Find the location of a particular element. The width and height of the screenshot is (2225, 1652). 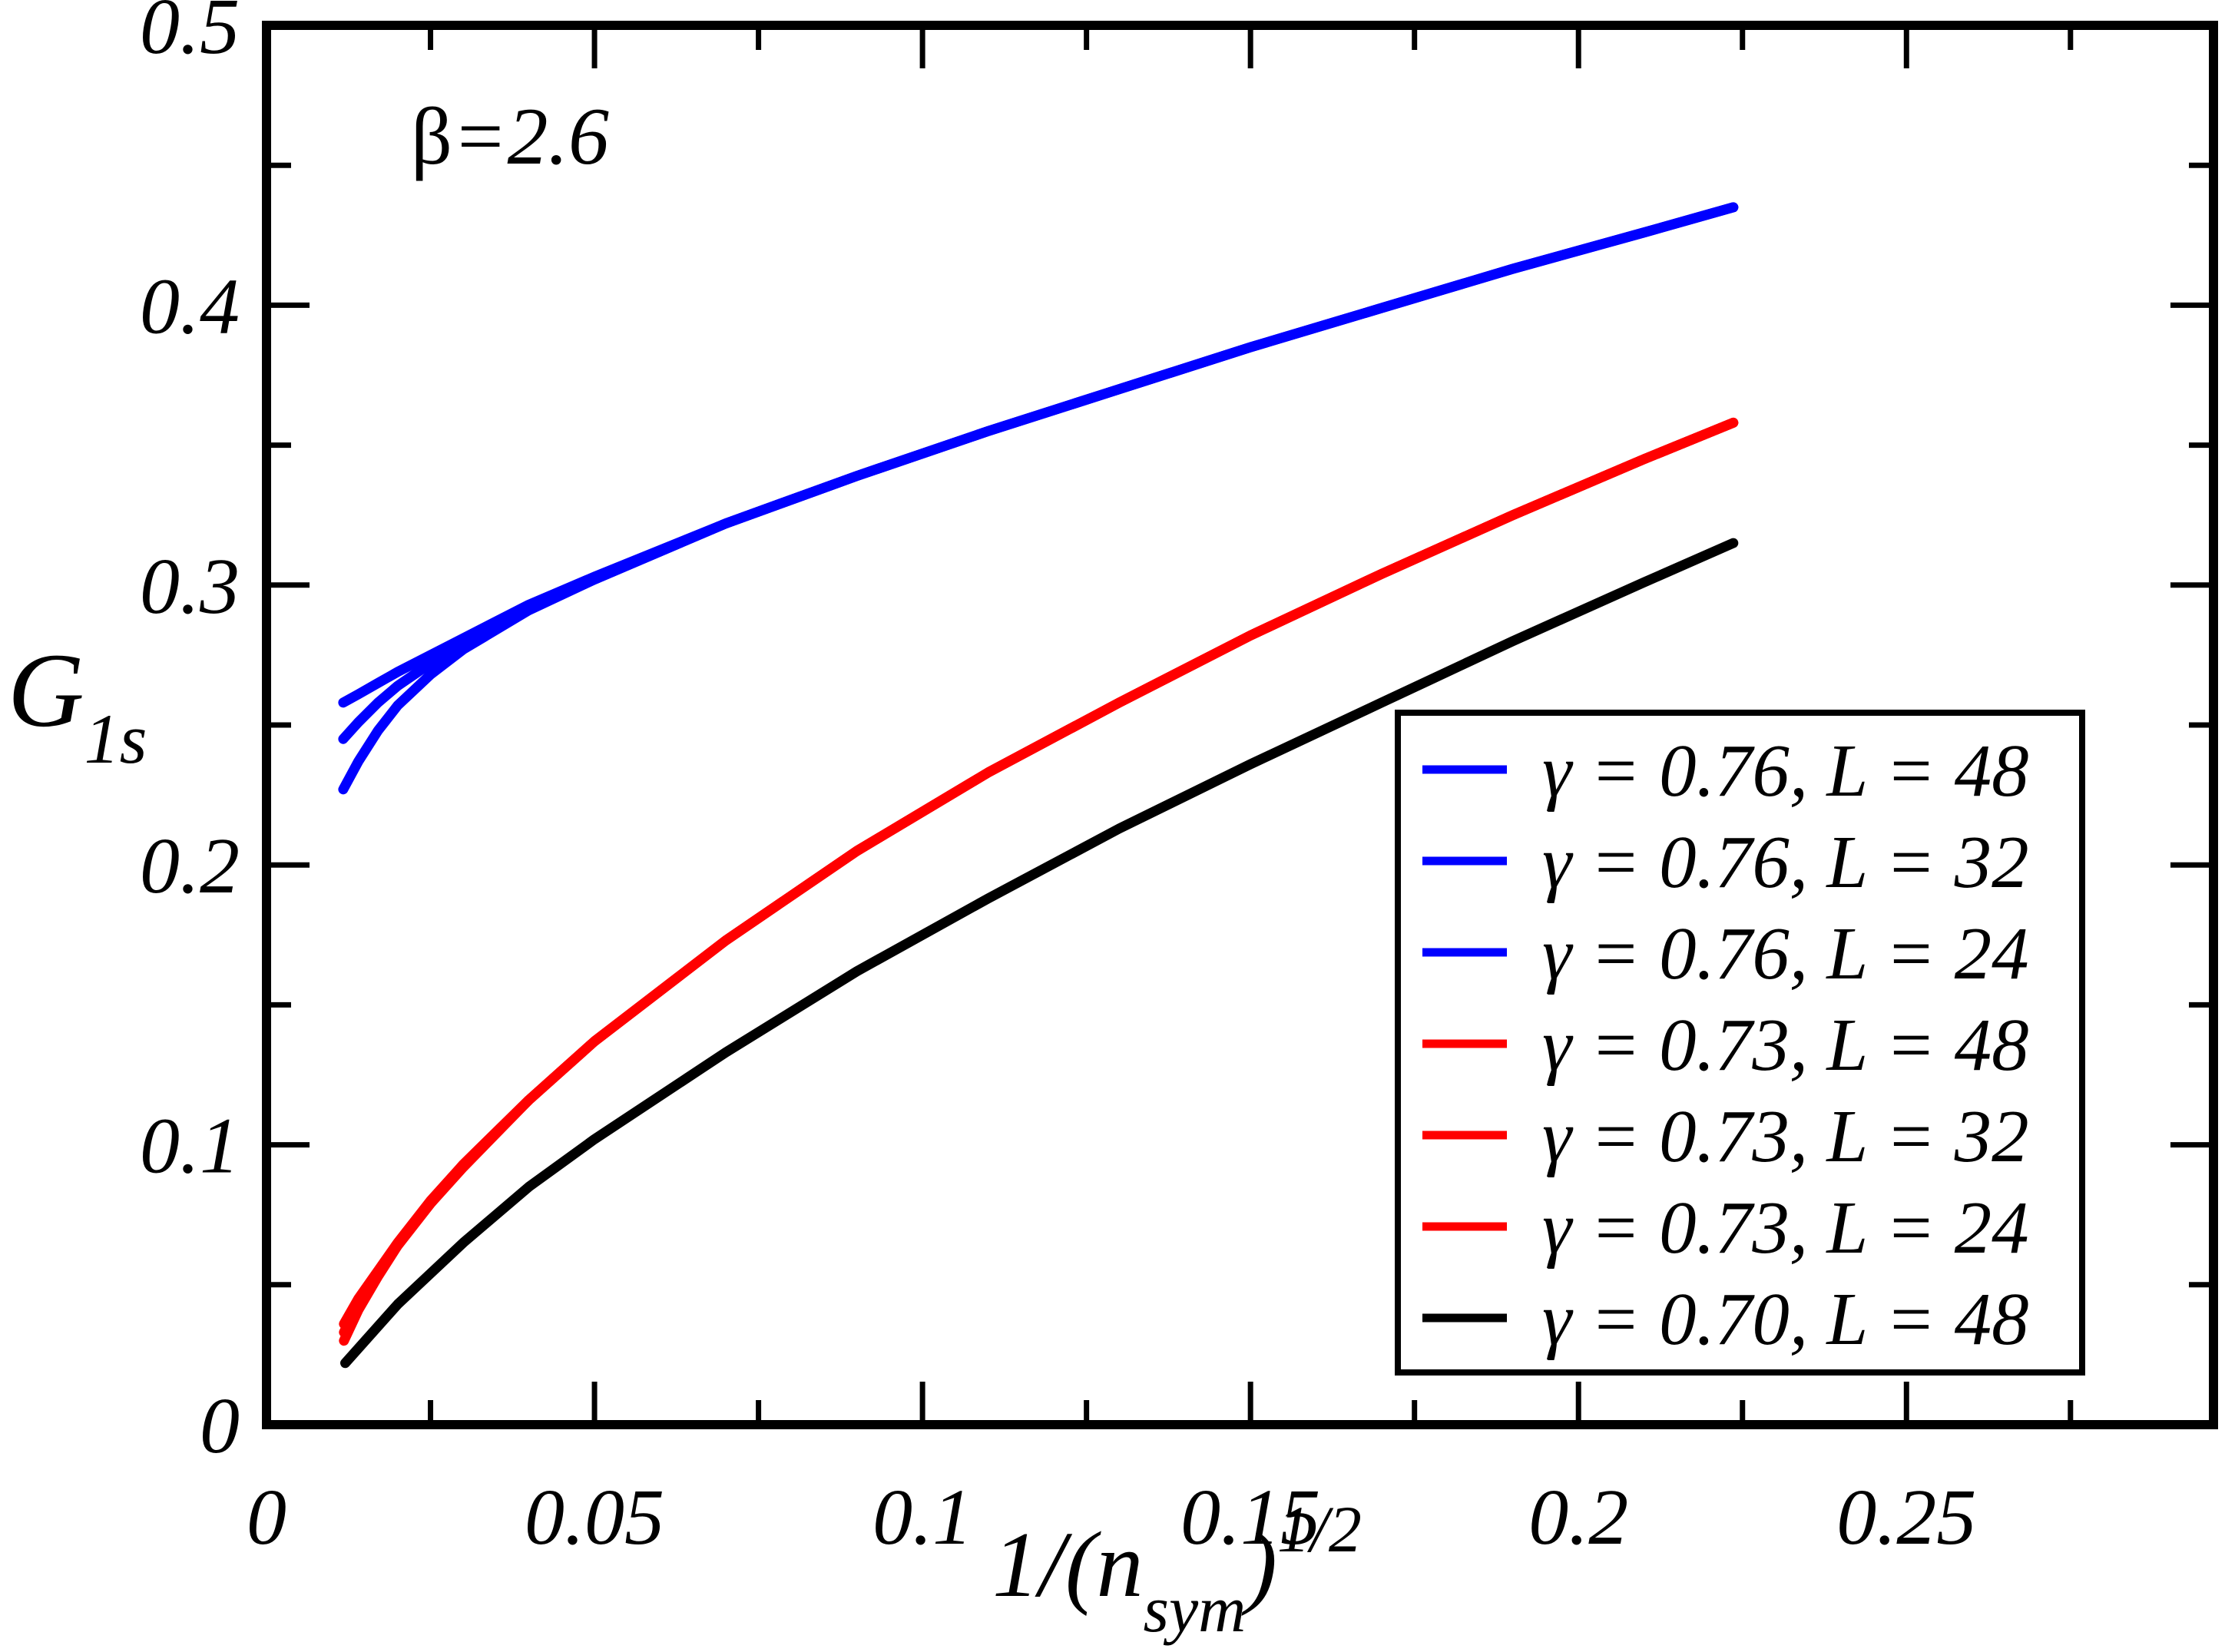

x-axis-title: 1/(nsym)1/2 is located at coordinates (1177, 1569).